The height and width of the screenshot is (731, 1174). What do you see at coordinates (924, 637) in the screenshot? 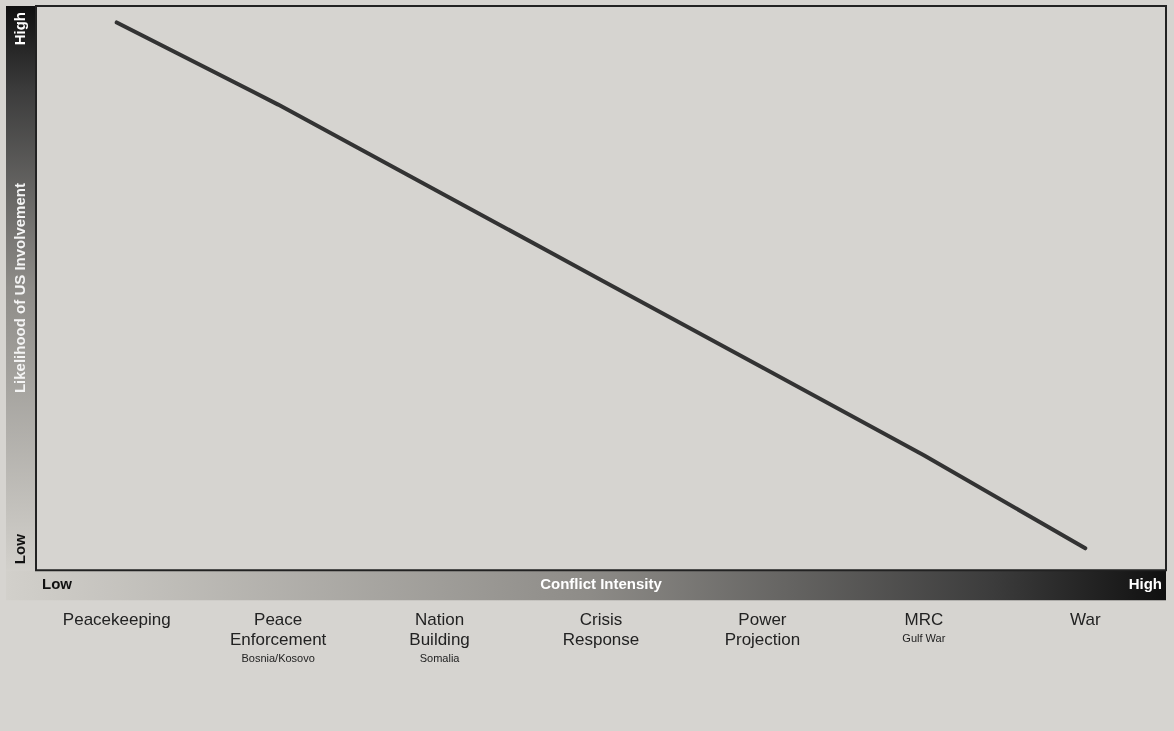
I see `text: Gulf War` at bounding box center [924, 637].